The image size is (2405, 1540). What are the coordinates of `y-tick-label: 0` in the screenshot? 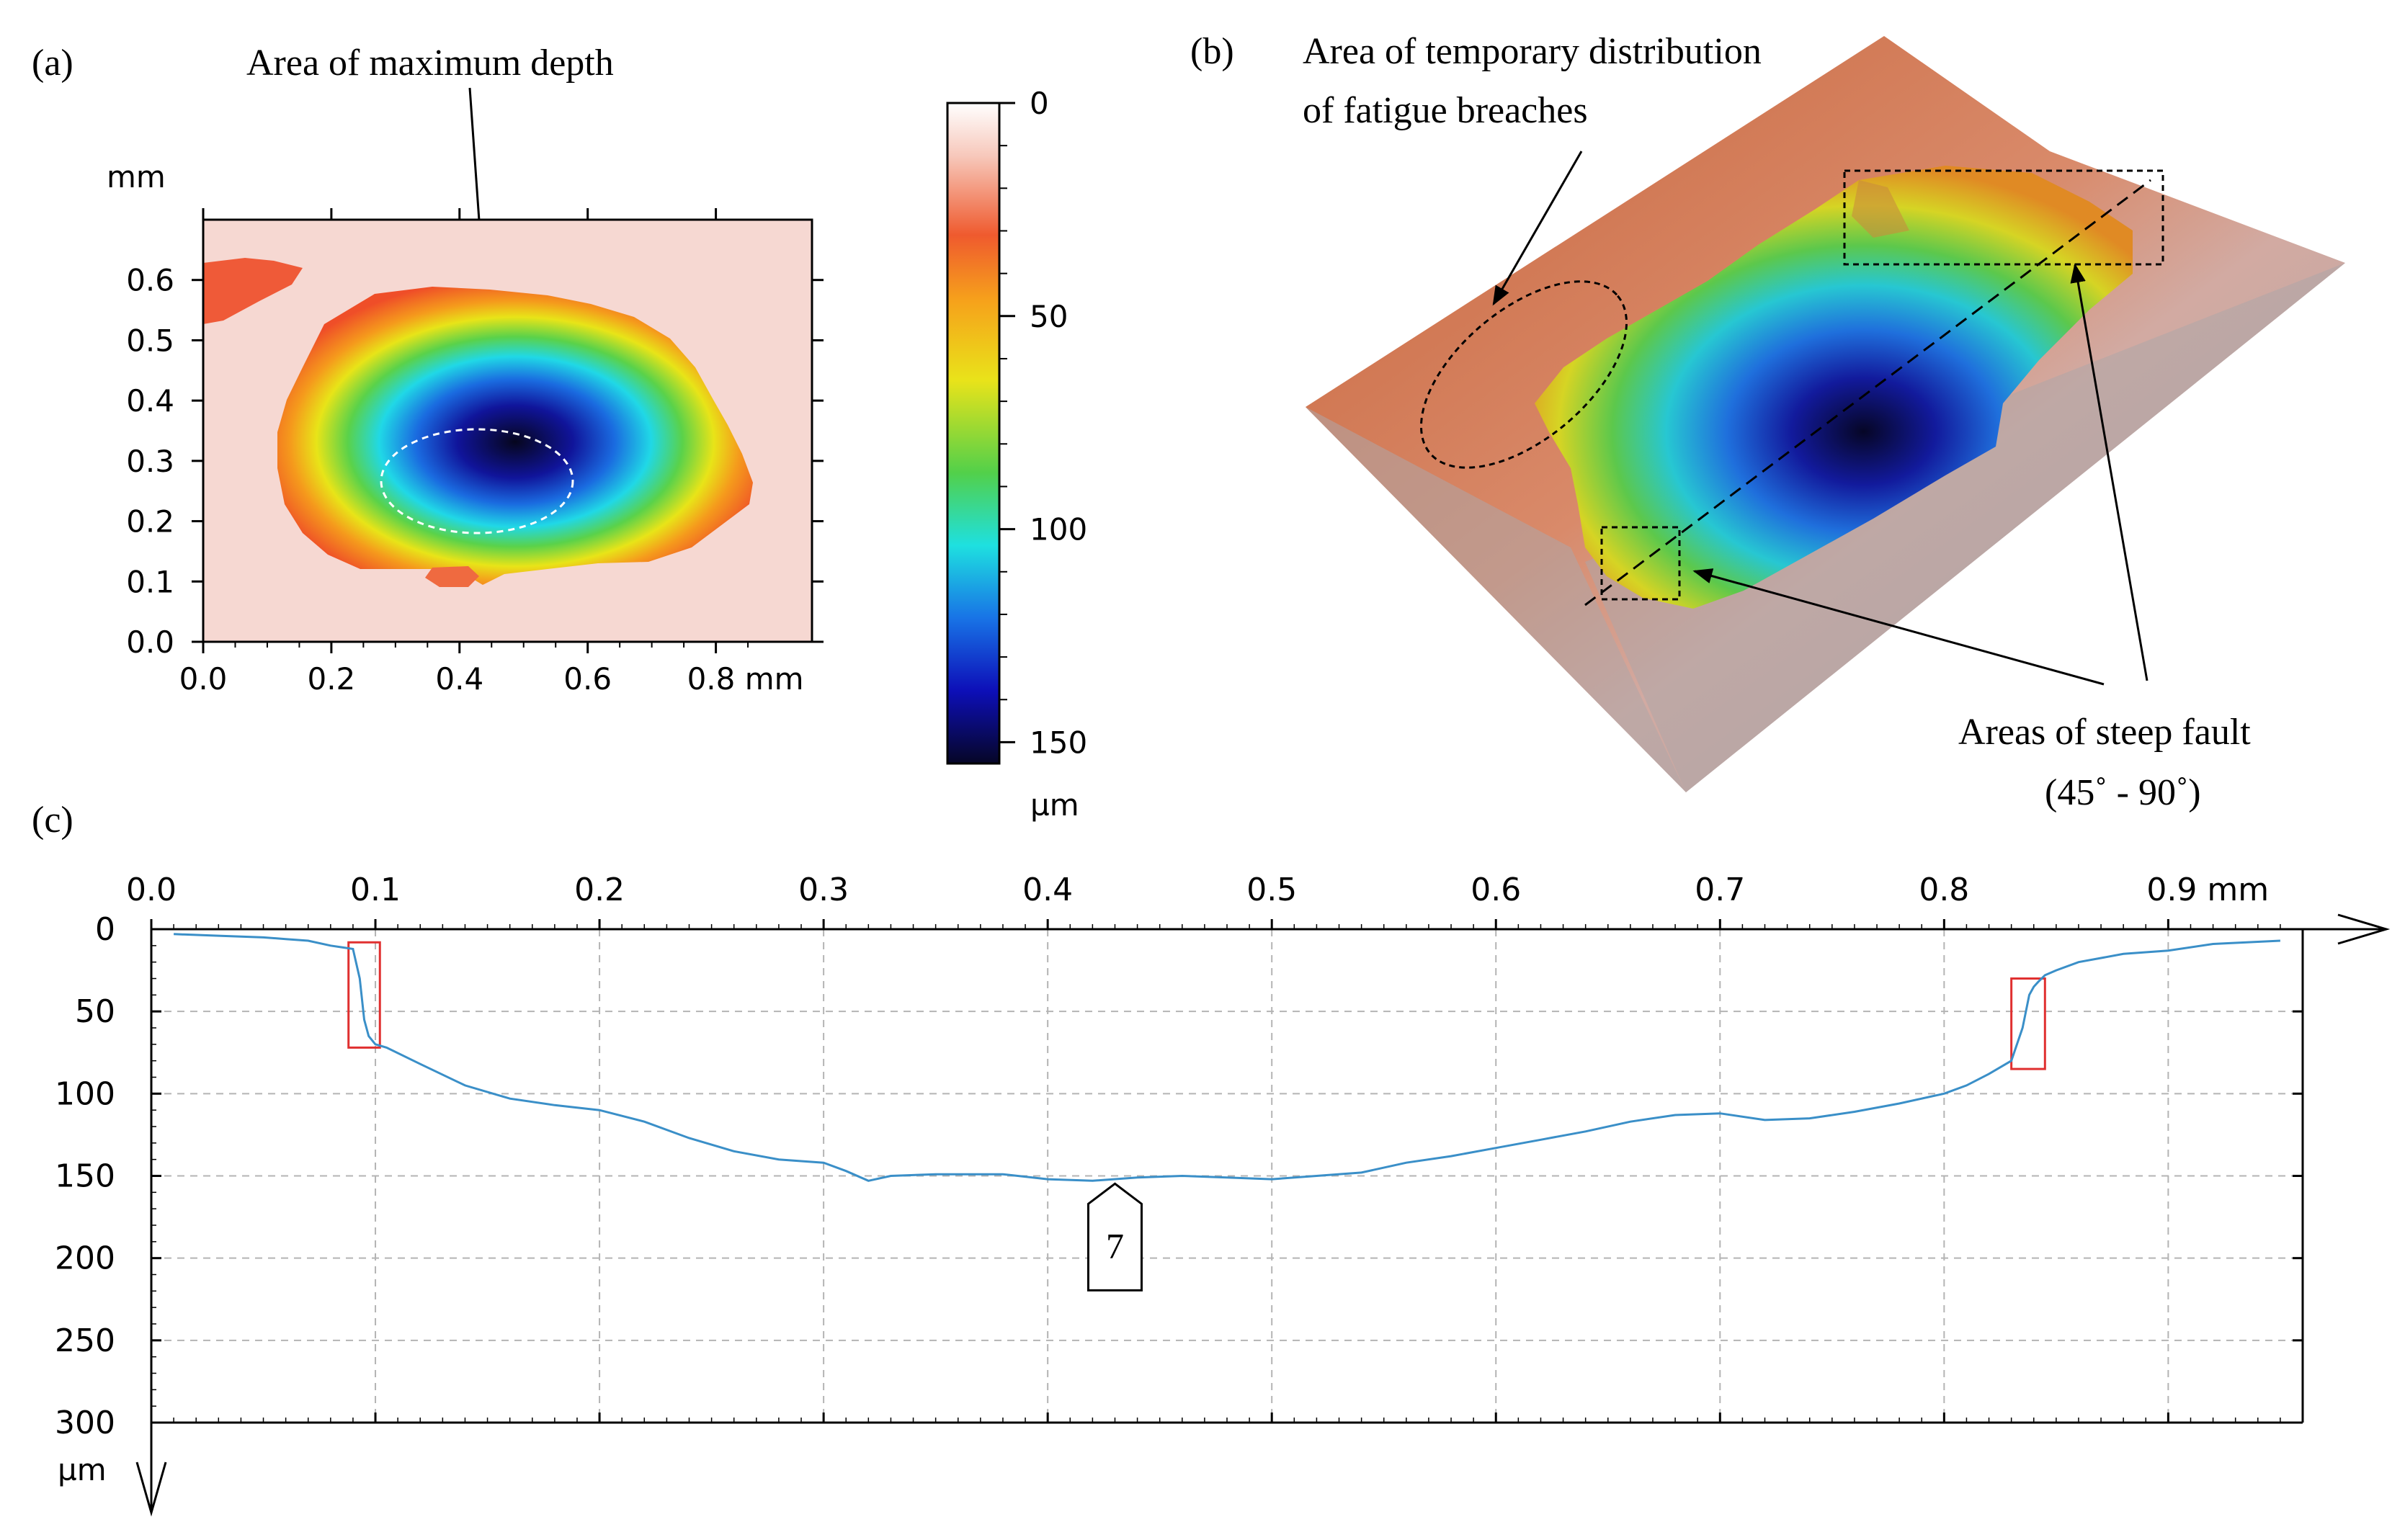 It's located at (105, 929).